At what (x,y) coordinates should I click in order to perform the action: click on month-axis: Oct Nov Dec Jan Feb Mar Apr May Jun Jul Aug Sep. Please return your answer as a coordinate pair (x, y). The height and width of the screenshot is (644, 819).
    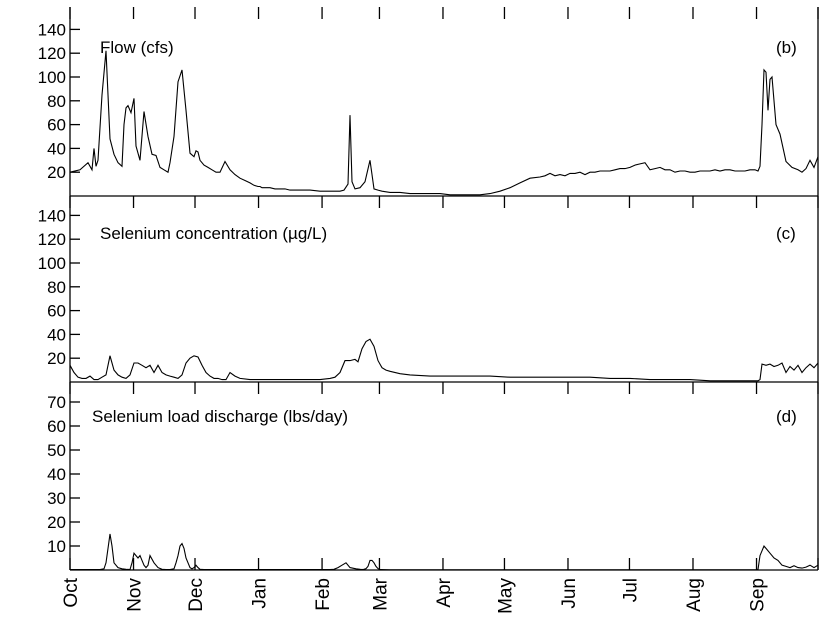
    Looking at the image, I should click on (415, 595).